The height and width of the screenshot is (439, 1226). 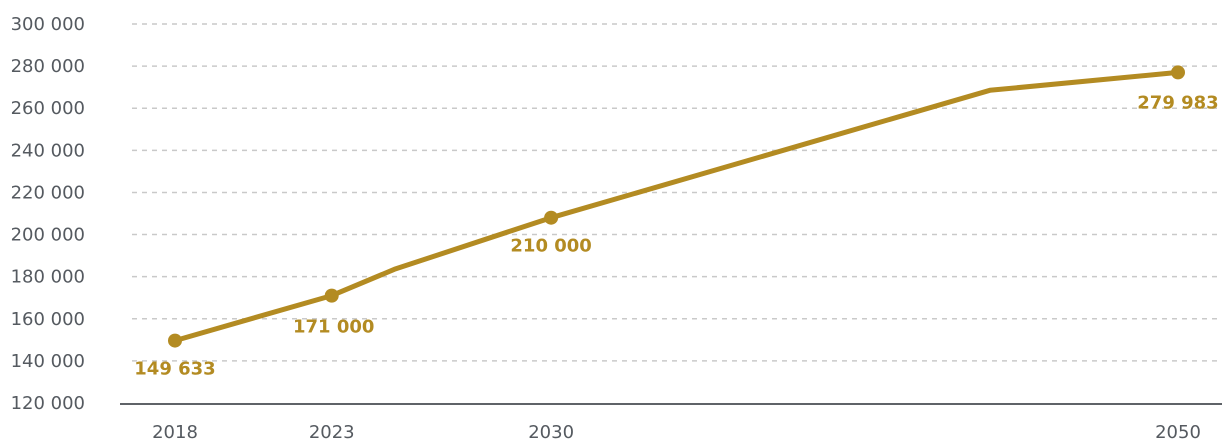 I want to click on y-tick-label: 200 000, so click(x=48, y=235).